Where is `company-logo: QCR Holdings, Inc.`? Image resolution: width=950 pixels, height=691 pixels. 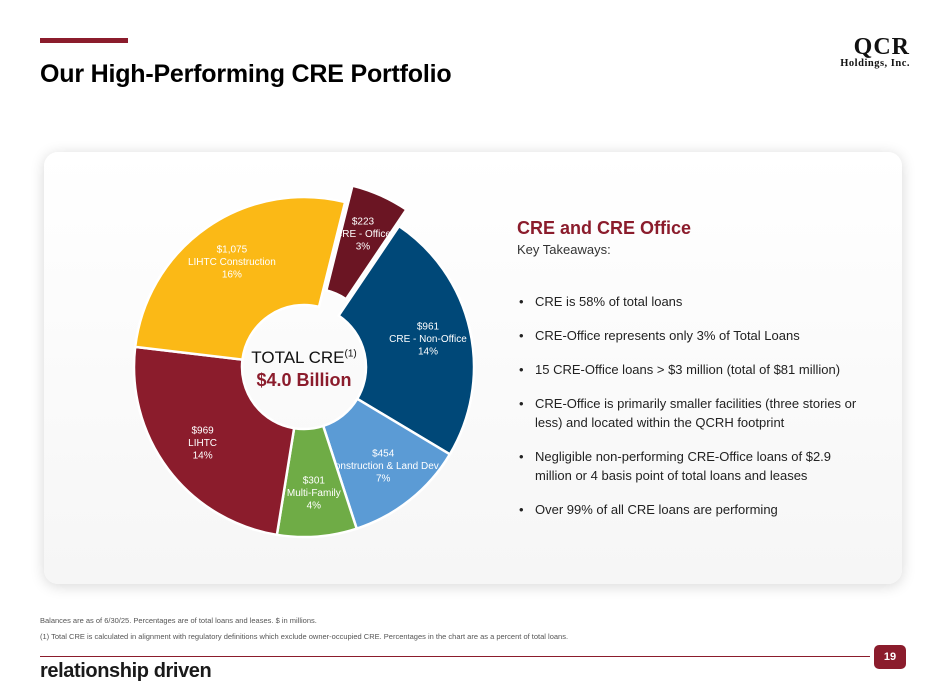 company-logo: QCR Holdings, Inc. is located at coordinates (855, 51).